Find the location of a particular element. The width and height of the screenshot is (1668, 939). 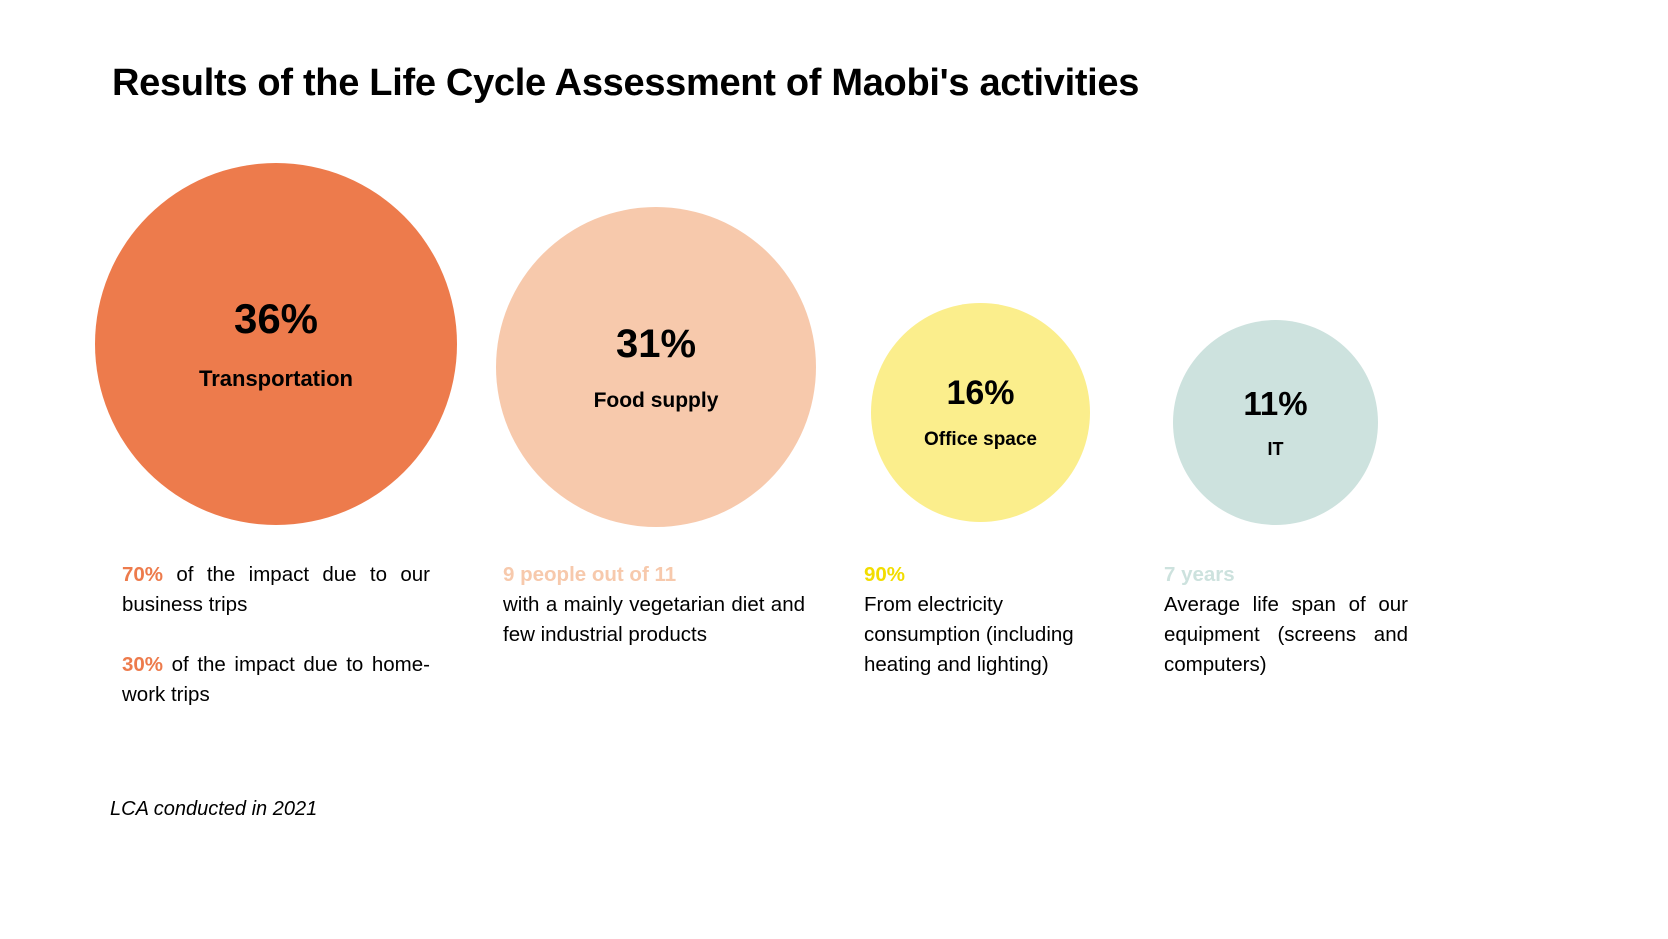

bubble-food-supply: 31% Food supply is located at coordinates (656, 367).